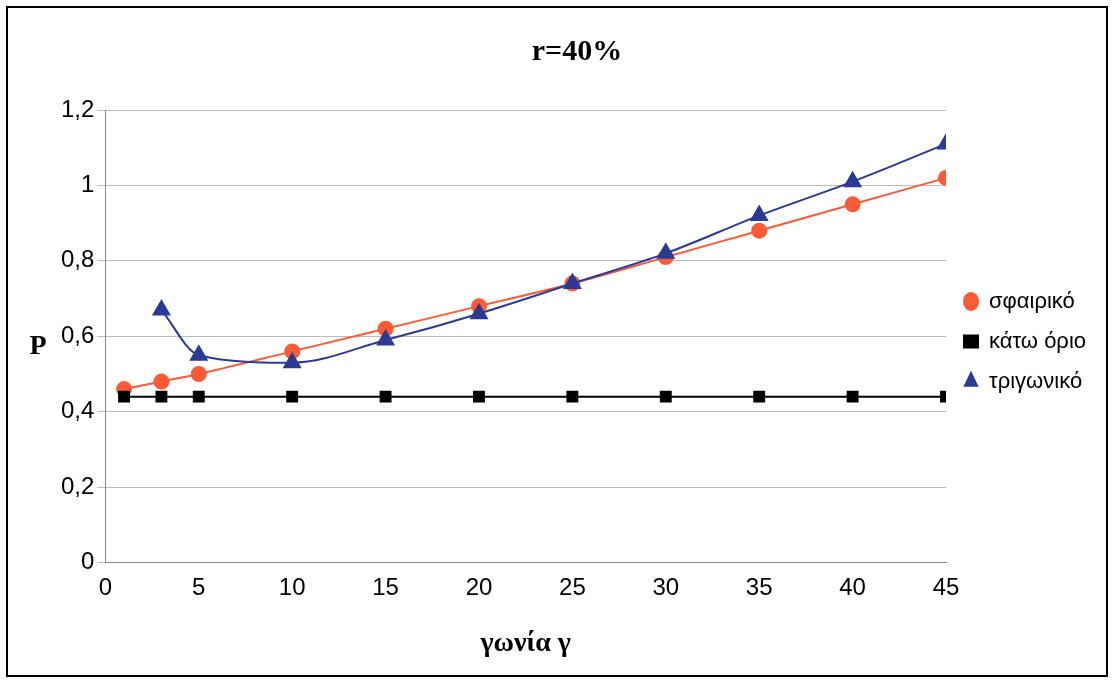 The height and width of the screenshot is (681, 1112). What do you see at coordinates (77, 485) in the screenshot?
I see `y-tick-label: 0,2` at bounding box center [77, 485].